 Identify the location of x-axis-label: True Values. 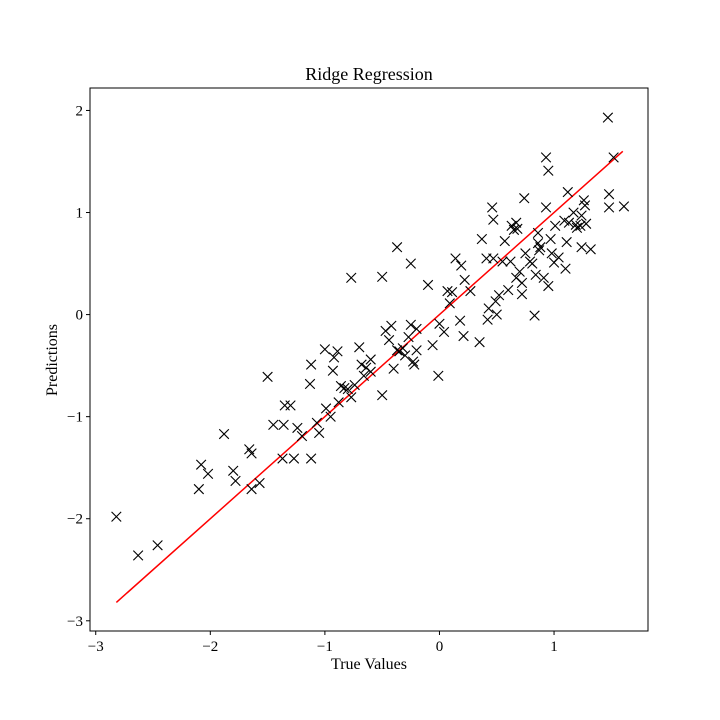
(369, 664).